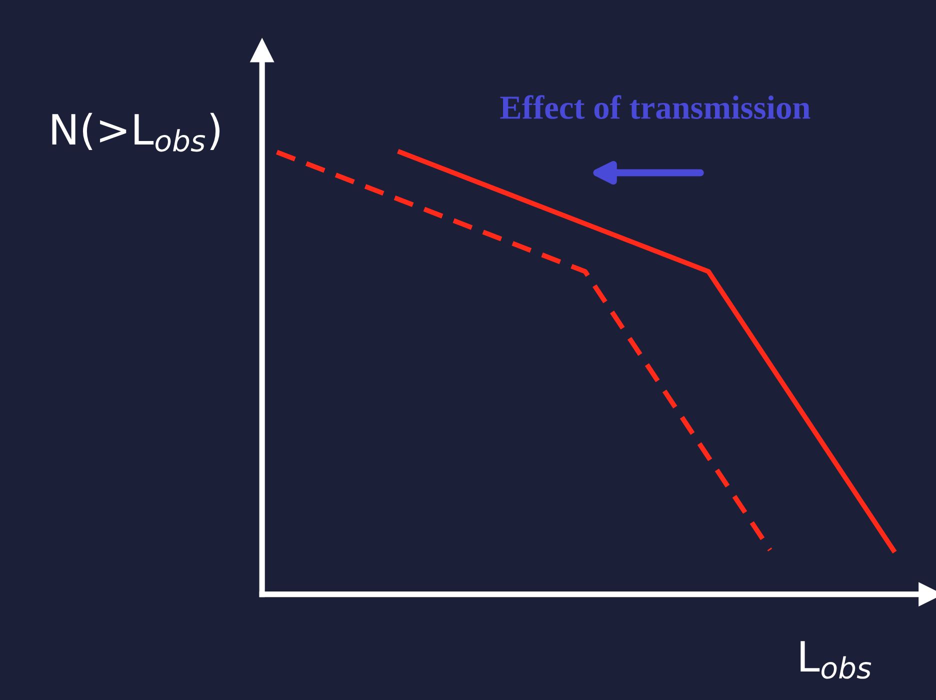 The height and width of the screenshot is (700, 936). What do you see at coordinates (655, 107) in the screenshot?
I see `text: Effect of transmission` at bounding box center [655, 107].